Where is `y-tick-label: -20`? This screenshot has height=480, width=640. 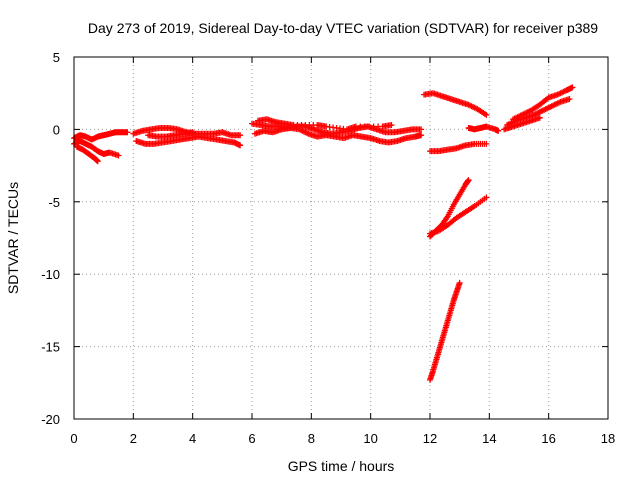
y-tick-label: -20 is located at coordinates (50, 419).